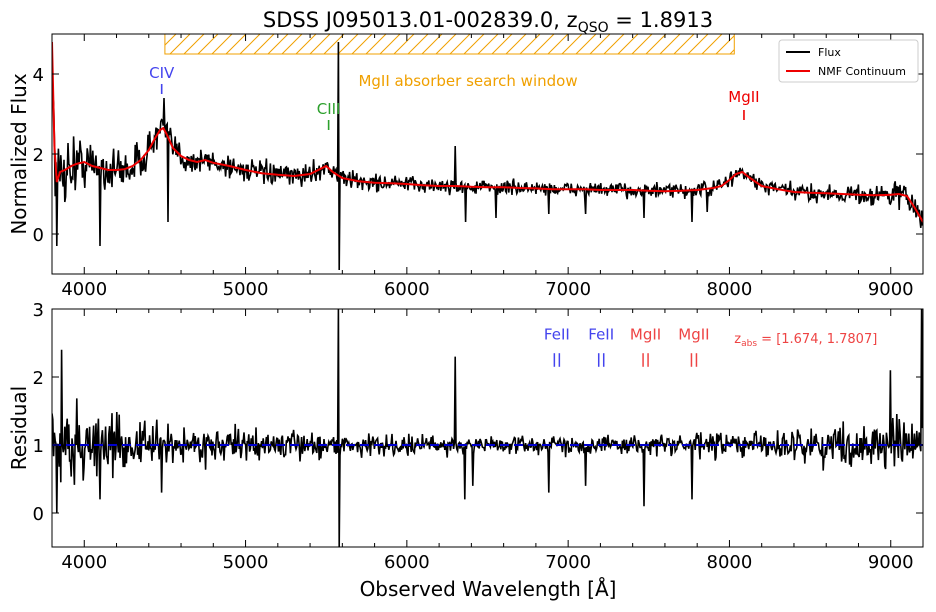 The height and width of the screenshot is (612, 936). I want to click on zabs-value: = [1.674, 1.7807], so click(817, 339).